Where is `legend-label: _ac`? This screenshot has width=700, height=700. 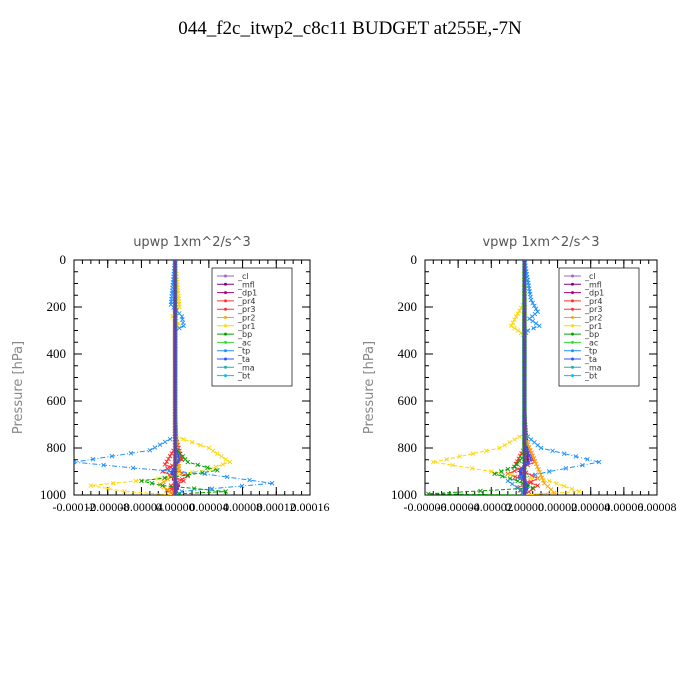
legend-label: _ac is located at coordinates (591, 342).